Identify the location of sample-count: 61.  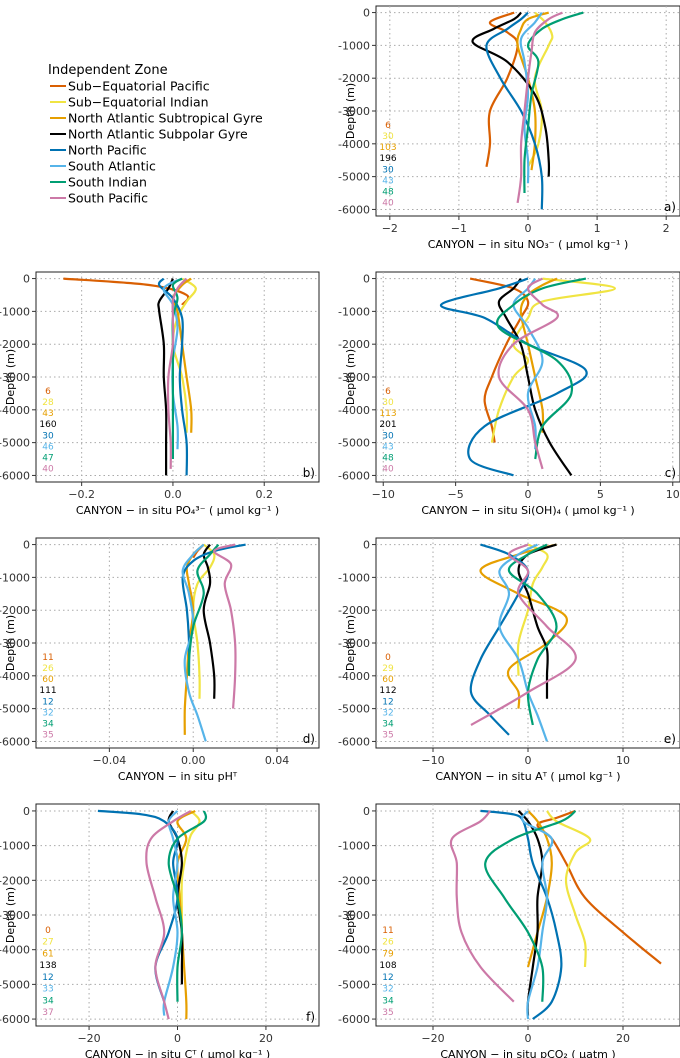
(47, 954).